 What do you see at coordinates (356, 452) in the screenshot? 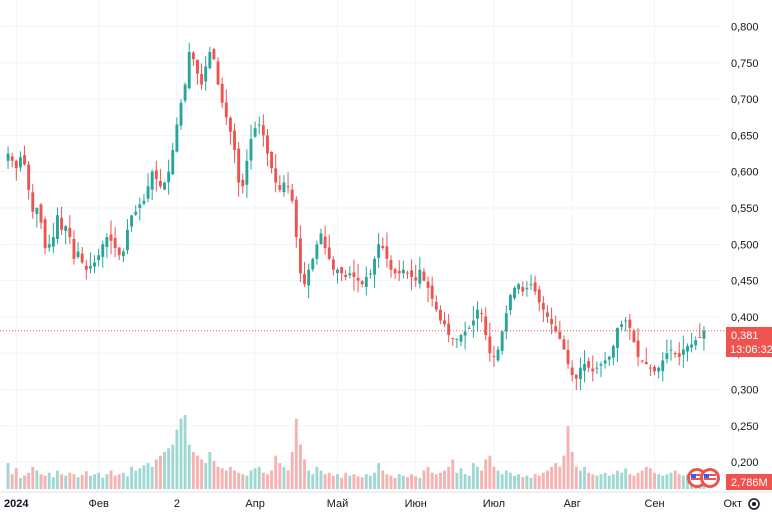
I see `volume-layer` at bounding box center [356, 452].